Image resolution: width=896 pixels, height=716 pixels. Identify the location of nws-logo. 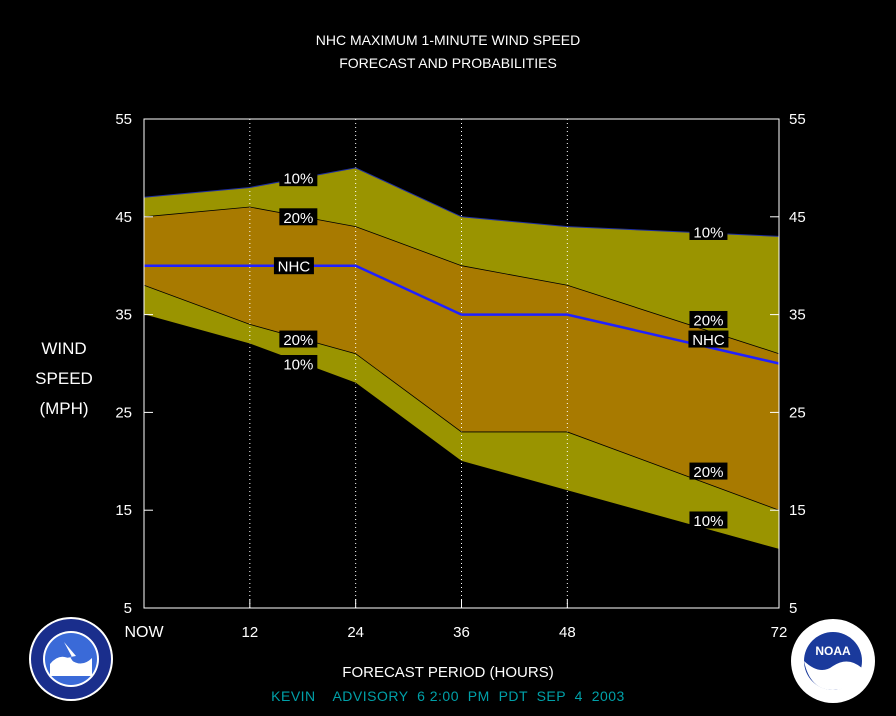
(71, 659).